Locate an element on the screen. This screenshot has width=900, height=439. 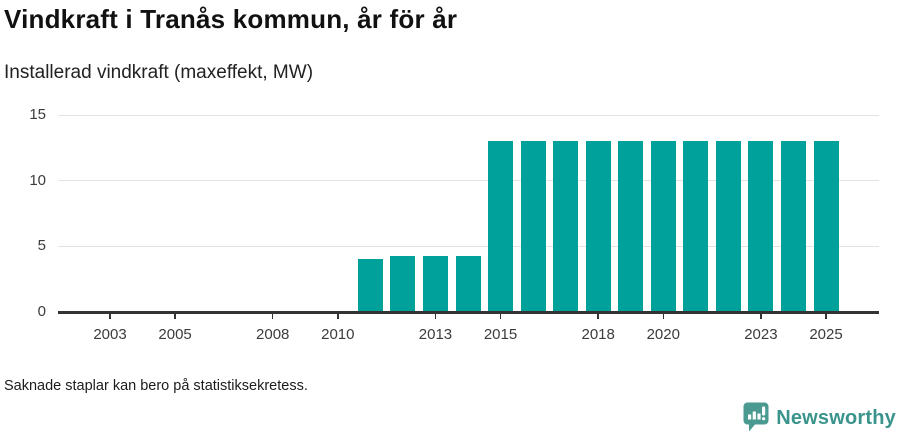
bar-2021 is located at coordinates (696, 226).